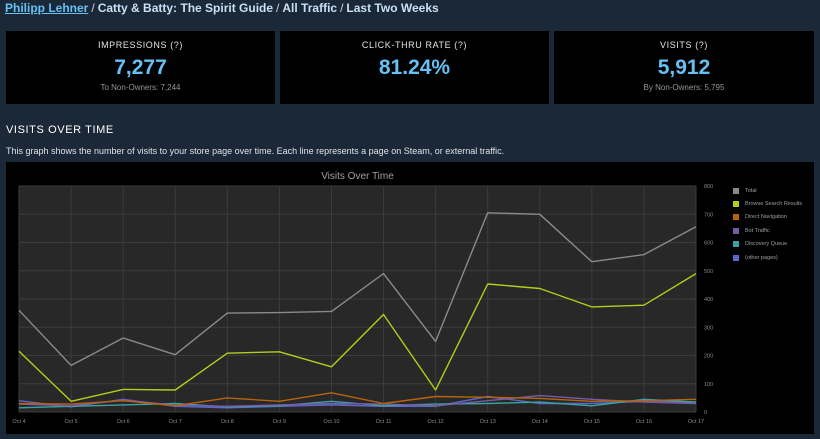 The width and height of the screenshot is (820, 439). I want to click on legend-item: Bot Traffic, so click(767, 230).